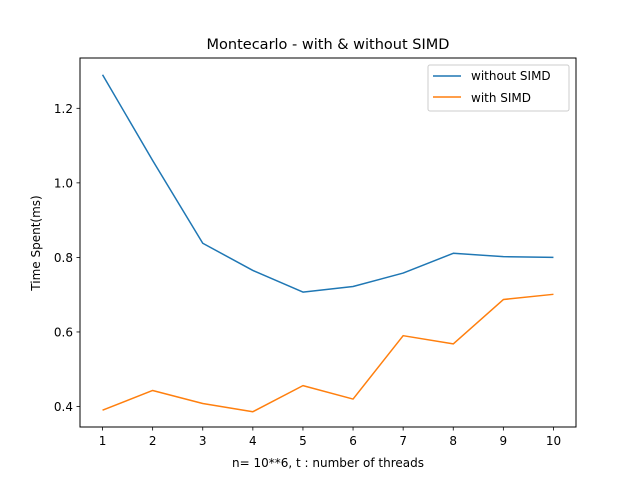 Image resolution: width=640 pixels, height=480 pixels. Describe the element at coordinates (36, 243) in the screenshot. I see `y-axis-label: Time Spent(ms)` at that location.